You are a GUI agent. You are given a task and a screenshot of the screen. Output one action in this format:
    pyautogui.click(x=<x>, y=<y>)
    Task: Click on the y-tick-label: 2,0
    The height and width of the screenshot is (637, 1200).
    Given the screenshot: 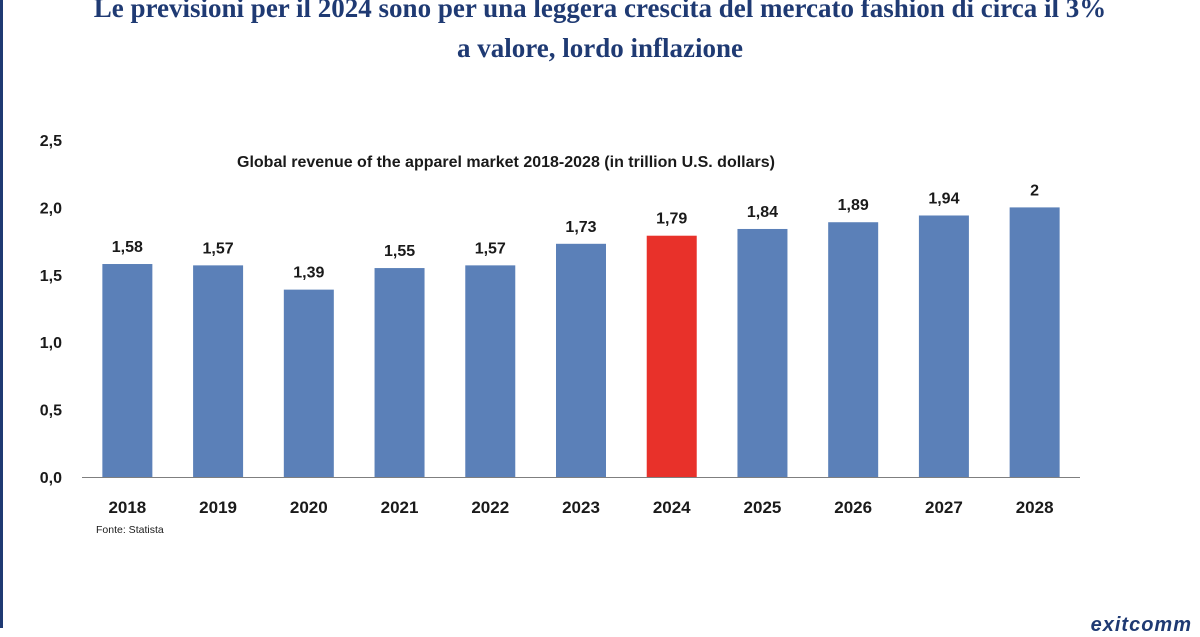 What is the action you would take?
    pyautogui.click(x=51, y=208)
    